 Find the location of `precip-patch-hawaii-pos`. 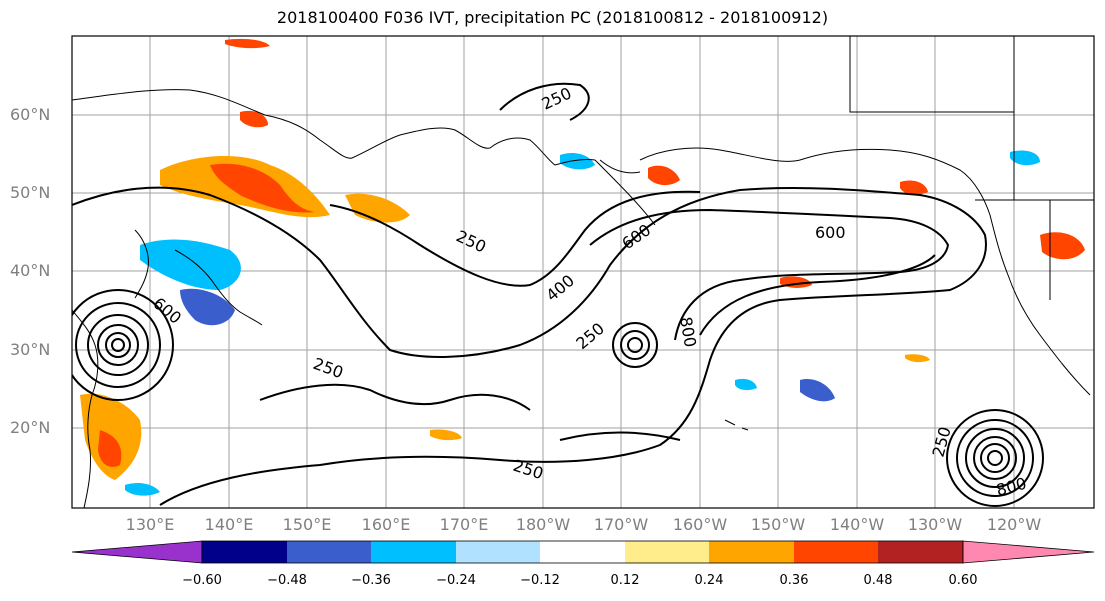

precip-patch-hawaii-pos is located at coordinates (917, 358).